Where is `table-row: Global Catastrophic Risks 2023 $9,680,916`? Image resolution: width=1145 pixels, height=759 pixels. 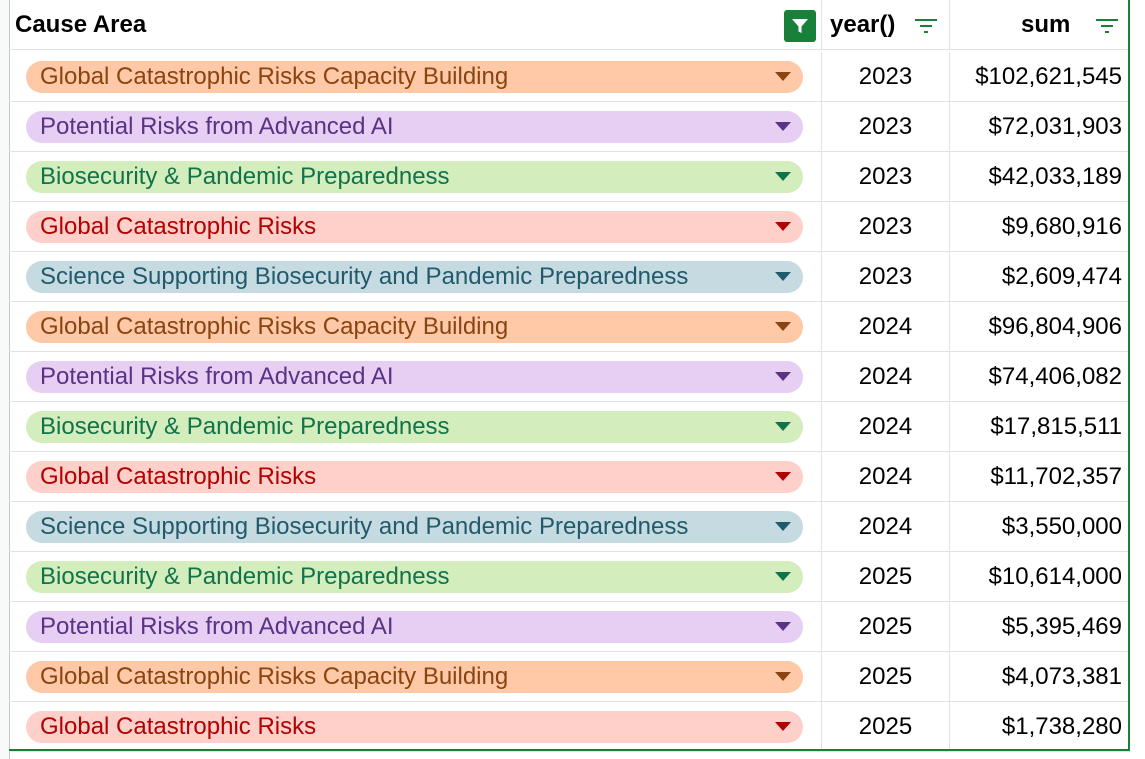 table-row: Global Catastrophic Risks 2023 $9,680,916 is located at coordinates (577, 227).